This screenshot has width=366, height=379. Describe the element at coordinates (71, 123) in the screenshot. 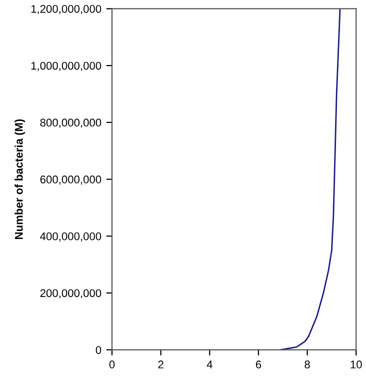

I see `y-tick-label: 800,000,000` at that location.